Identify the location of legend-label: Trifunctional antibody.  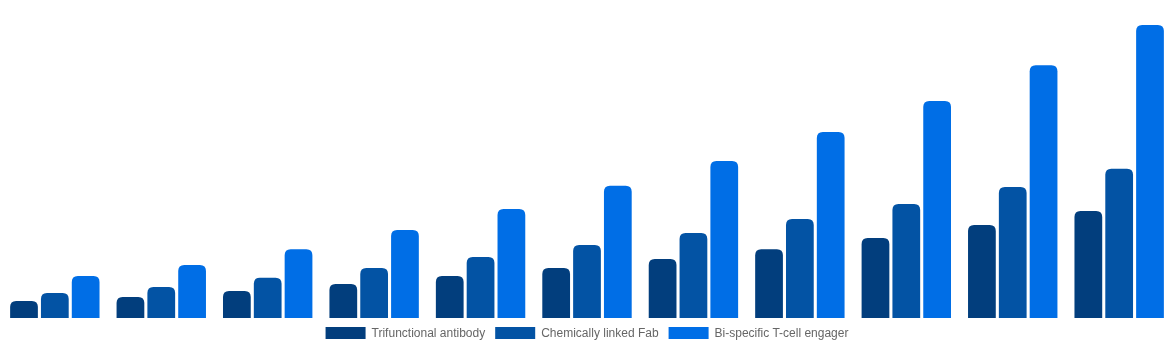
(428, 333).